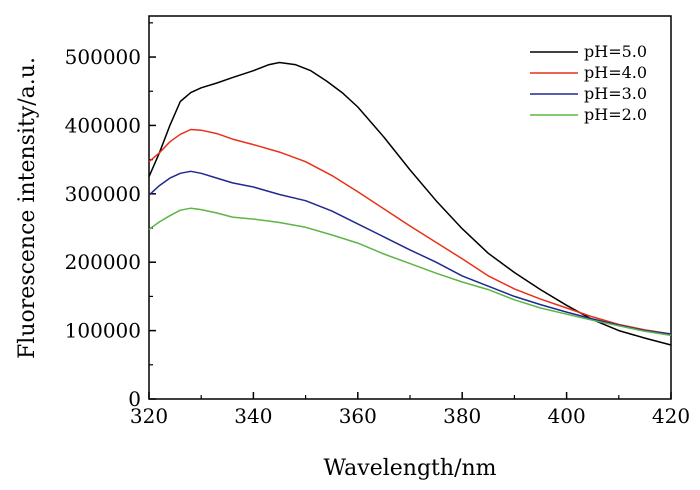 The image size is (700, 490). What do you see at coordinates (103, 262) in the screenshot?
I see `y-tick-label: 200000` at bounding box center [103, 262].